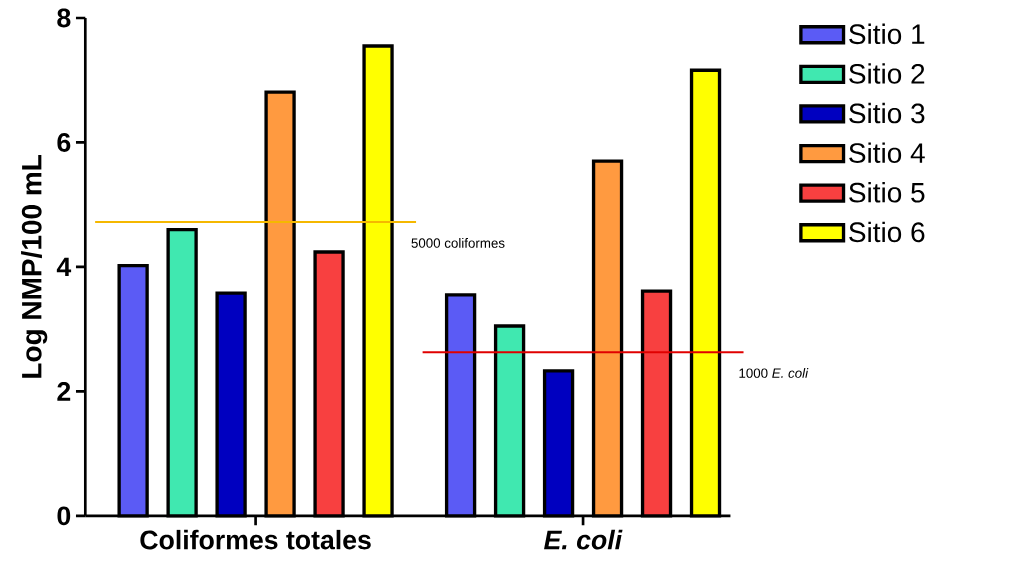  I want to click on legend-label: Sitio 3, so click(887, 113).